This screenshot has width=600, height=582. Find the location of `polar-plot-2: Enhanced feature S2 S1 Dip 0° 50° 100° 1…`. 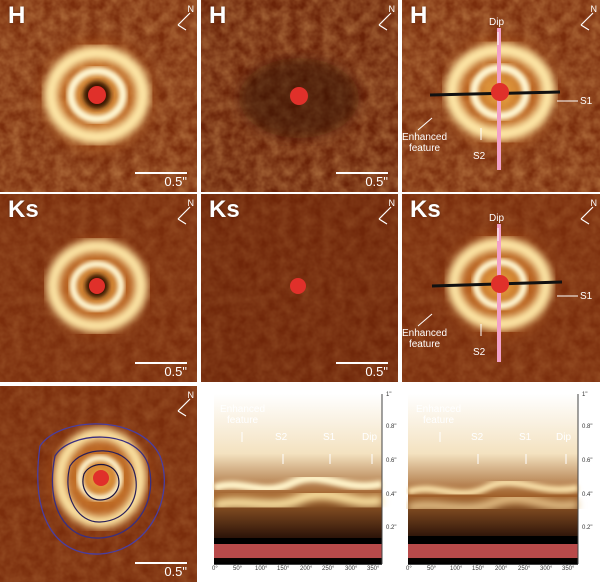

polar-plot-2: Enhanced feature S2 S1 Dip 0° 50° 100° 1… is located at coordinates (503, 485).